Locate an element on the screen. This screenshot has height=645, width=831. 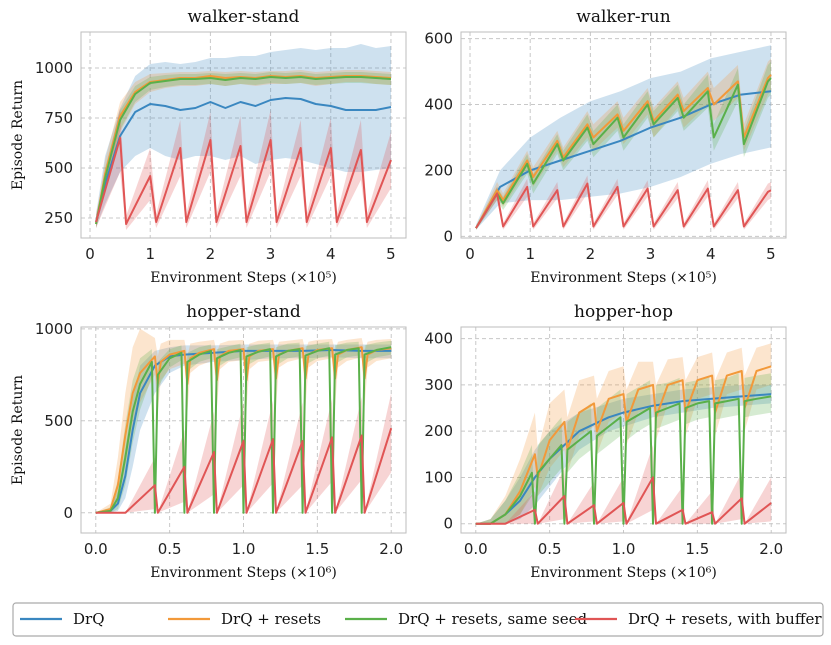
line-drq-resets is located at coordinates (623, 151).